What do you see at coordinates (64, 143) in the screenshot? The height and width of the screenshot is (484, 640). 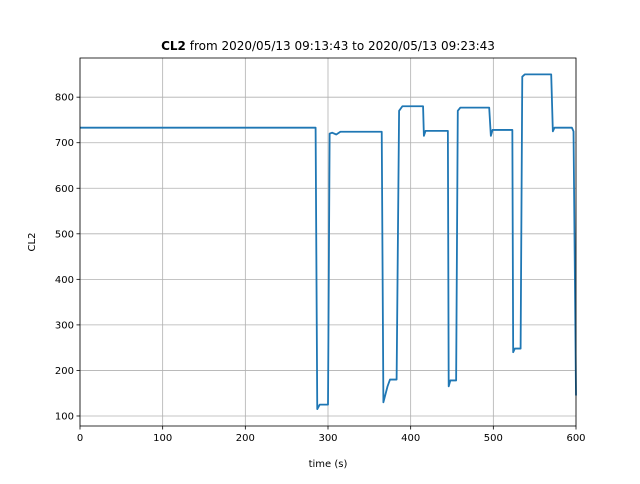 I see `y-tick-label: 700` at bounding box center [64, 143].